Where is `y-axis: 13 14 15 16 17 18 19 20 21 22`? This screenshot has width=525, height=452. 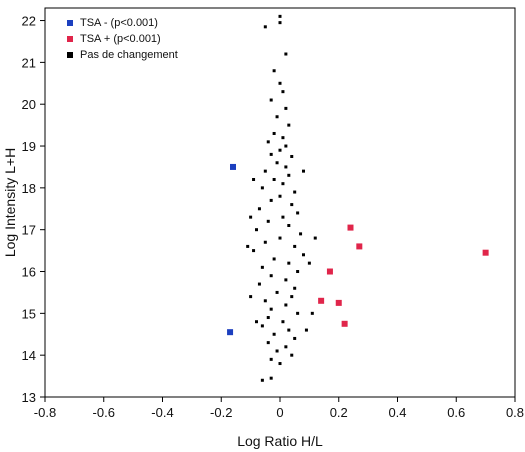
y-axis: 13 14 15 16 17 18 19 20 21 22 is located at coordinates (33, 209).